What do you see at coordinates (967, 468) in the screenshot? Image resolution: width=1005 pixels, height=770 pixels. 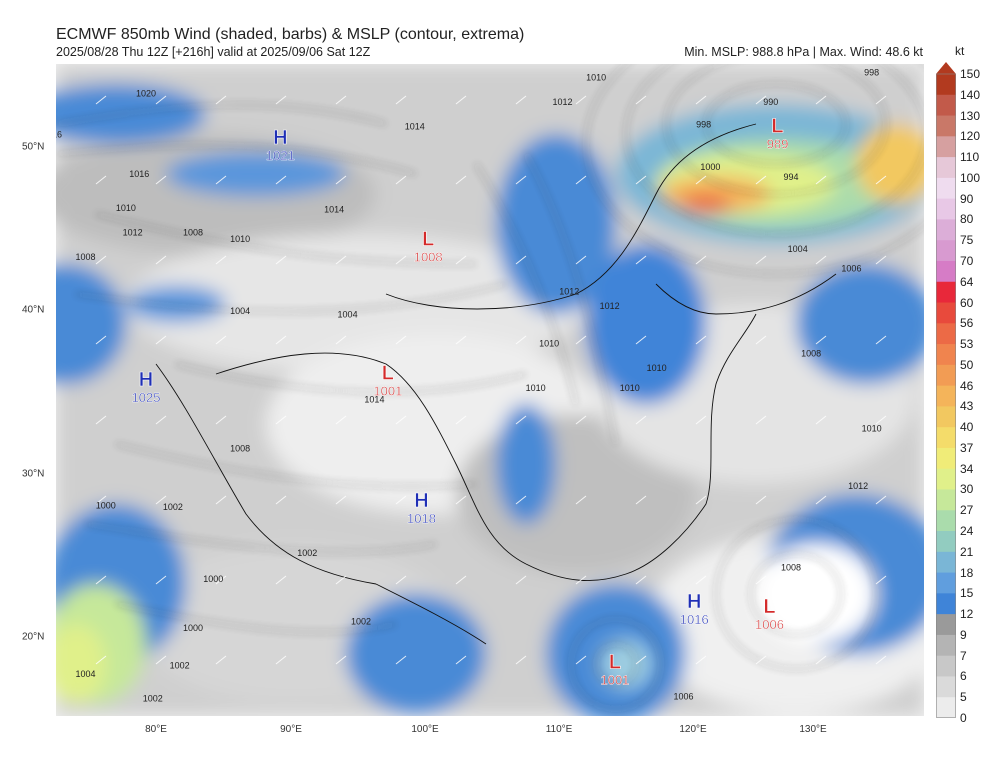 I see `colorbar-tick-label: 34` at bounding box center [967, 468].